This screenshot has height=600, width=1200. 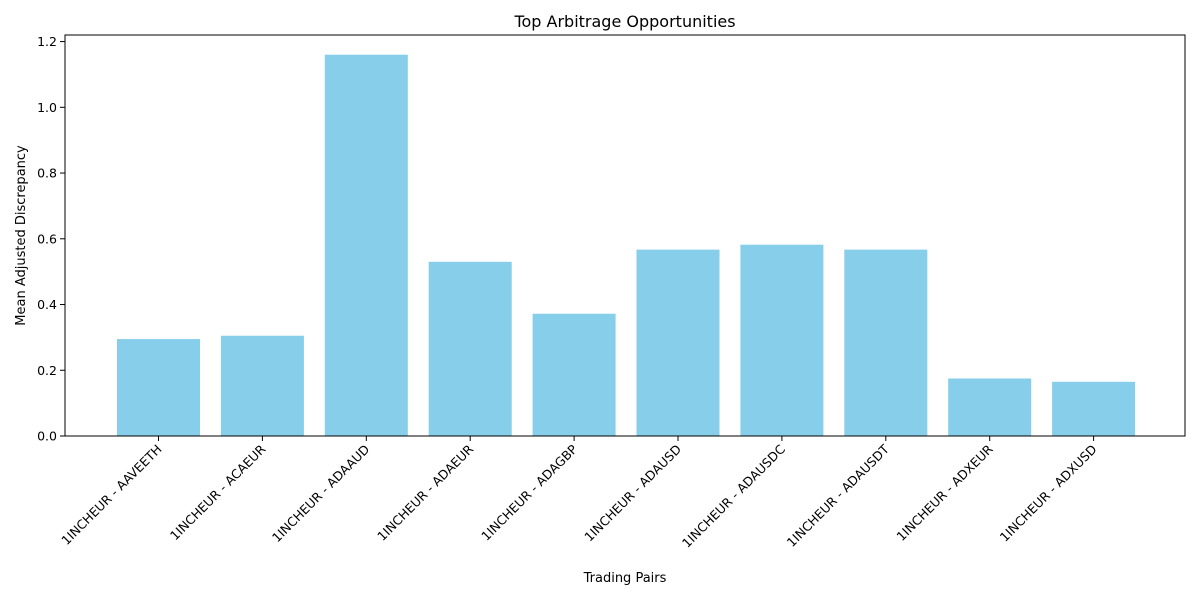 I want to click on x-tick-label: 1INCHEUR - ADAUSD, so click(x=632, y=493).